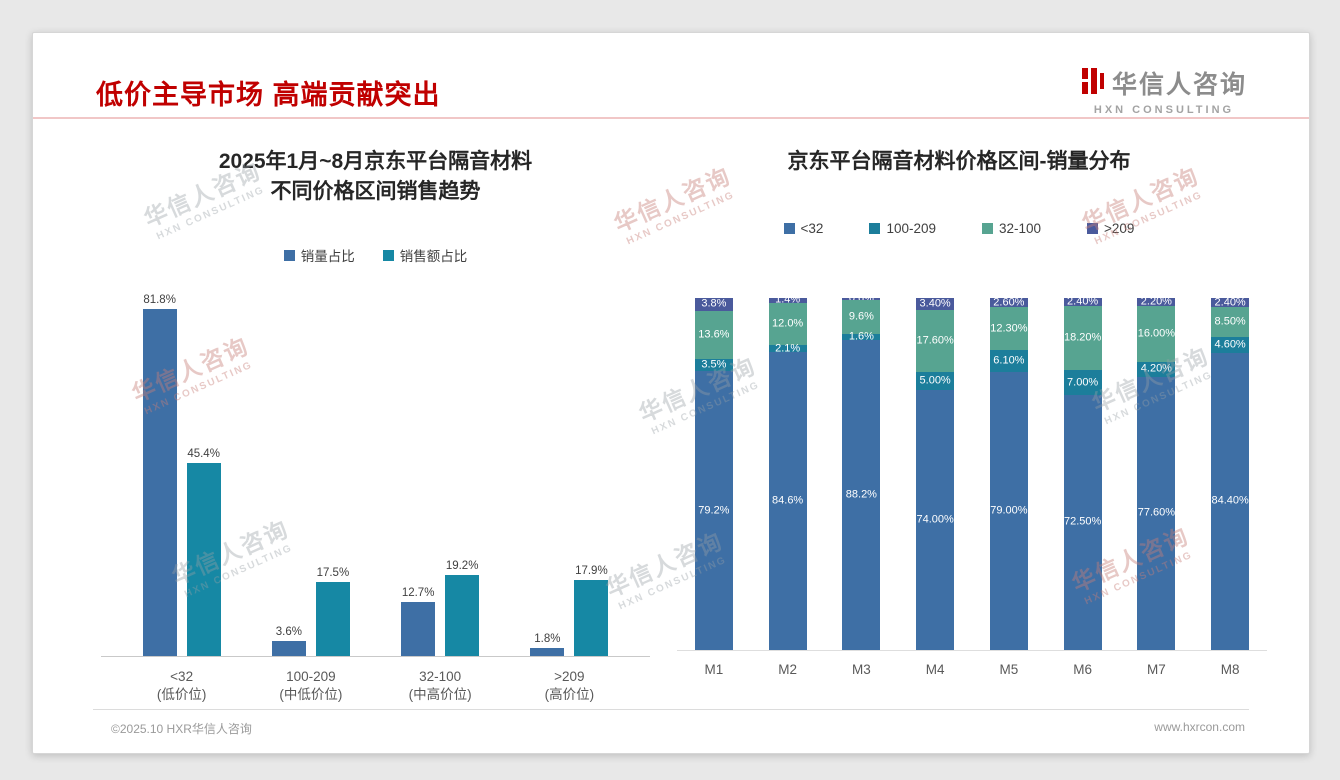  What do you see at coordinates (1230, 501) in the screenshot?
I see `bar-segment: 84.40%` at bounding box center [1230, 501].